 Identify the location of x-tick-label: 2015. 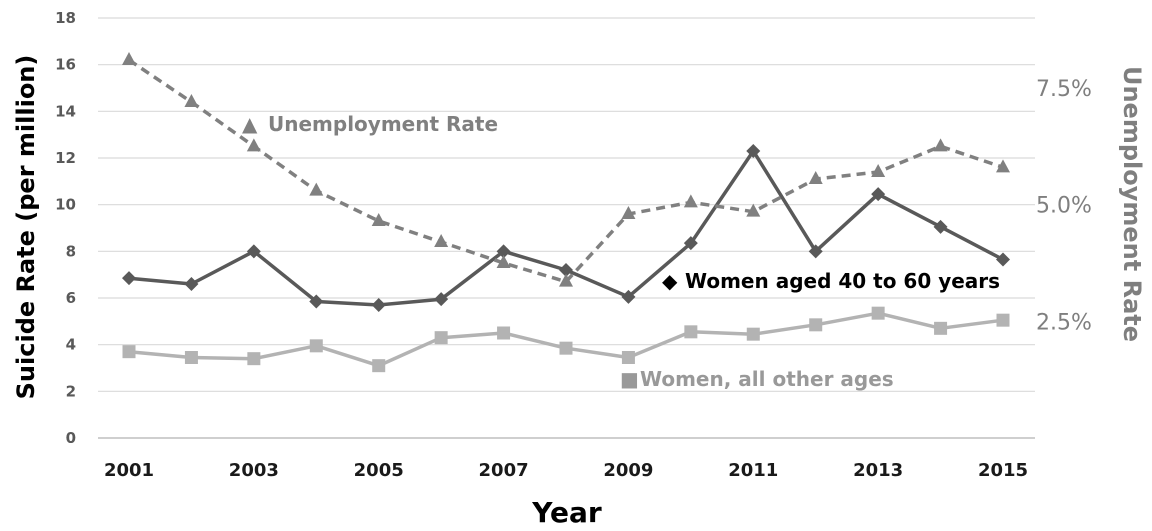
(1003, 470).